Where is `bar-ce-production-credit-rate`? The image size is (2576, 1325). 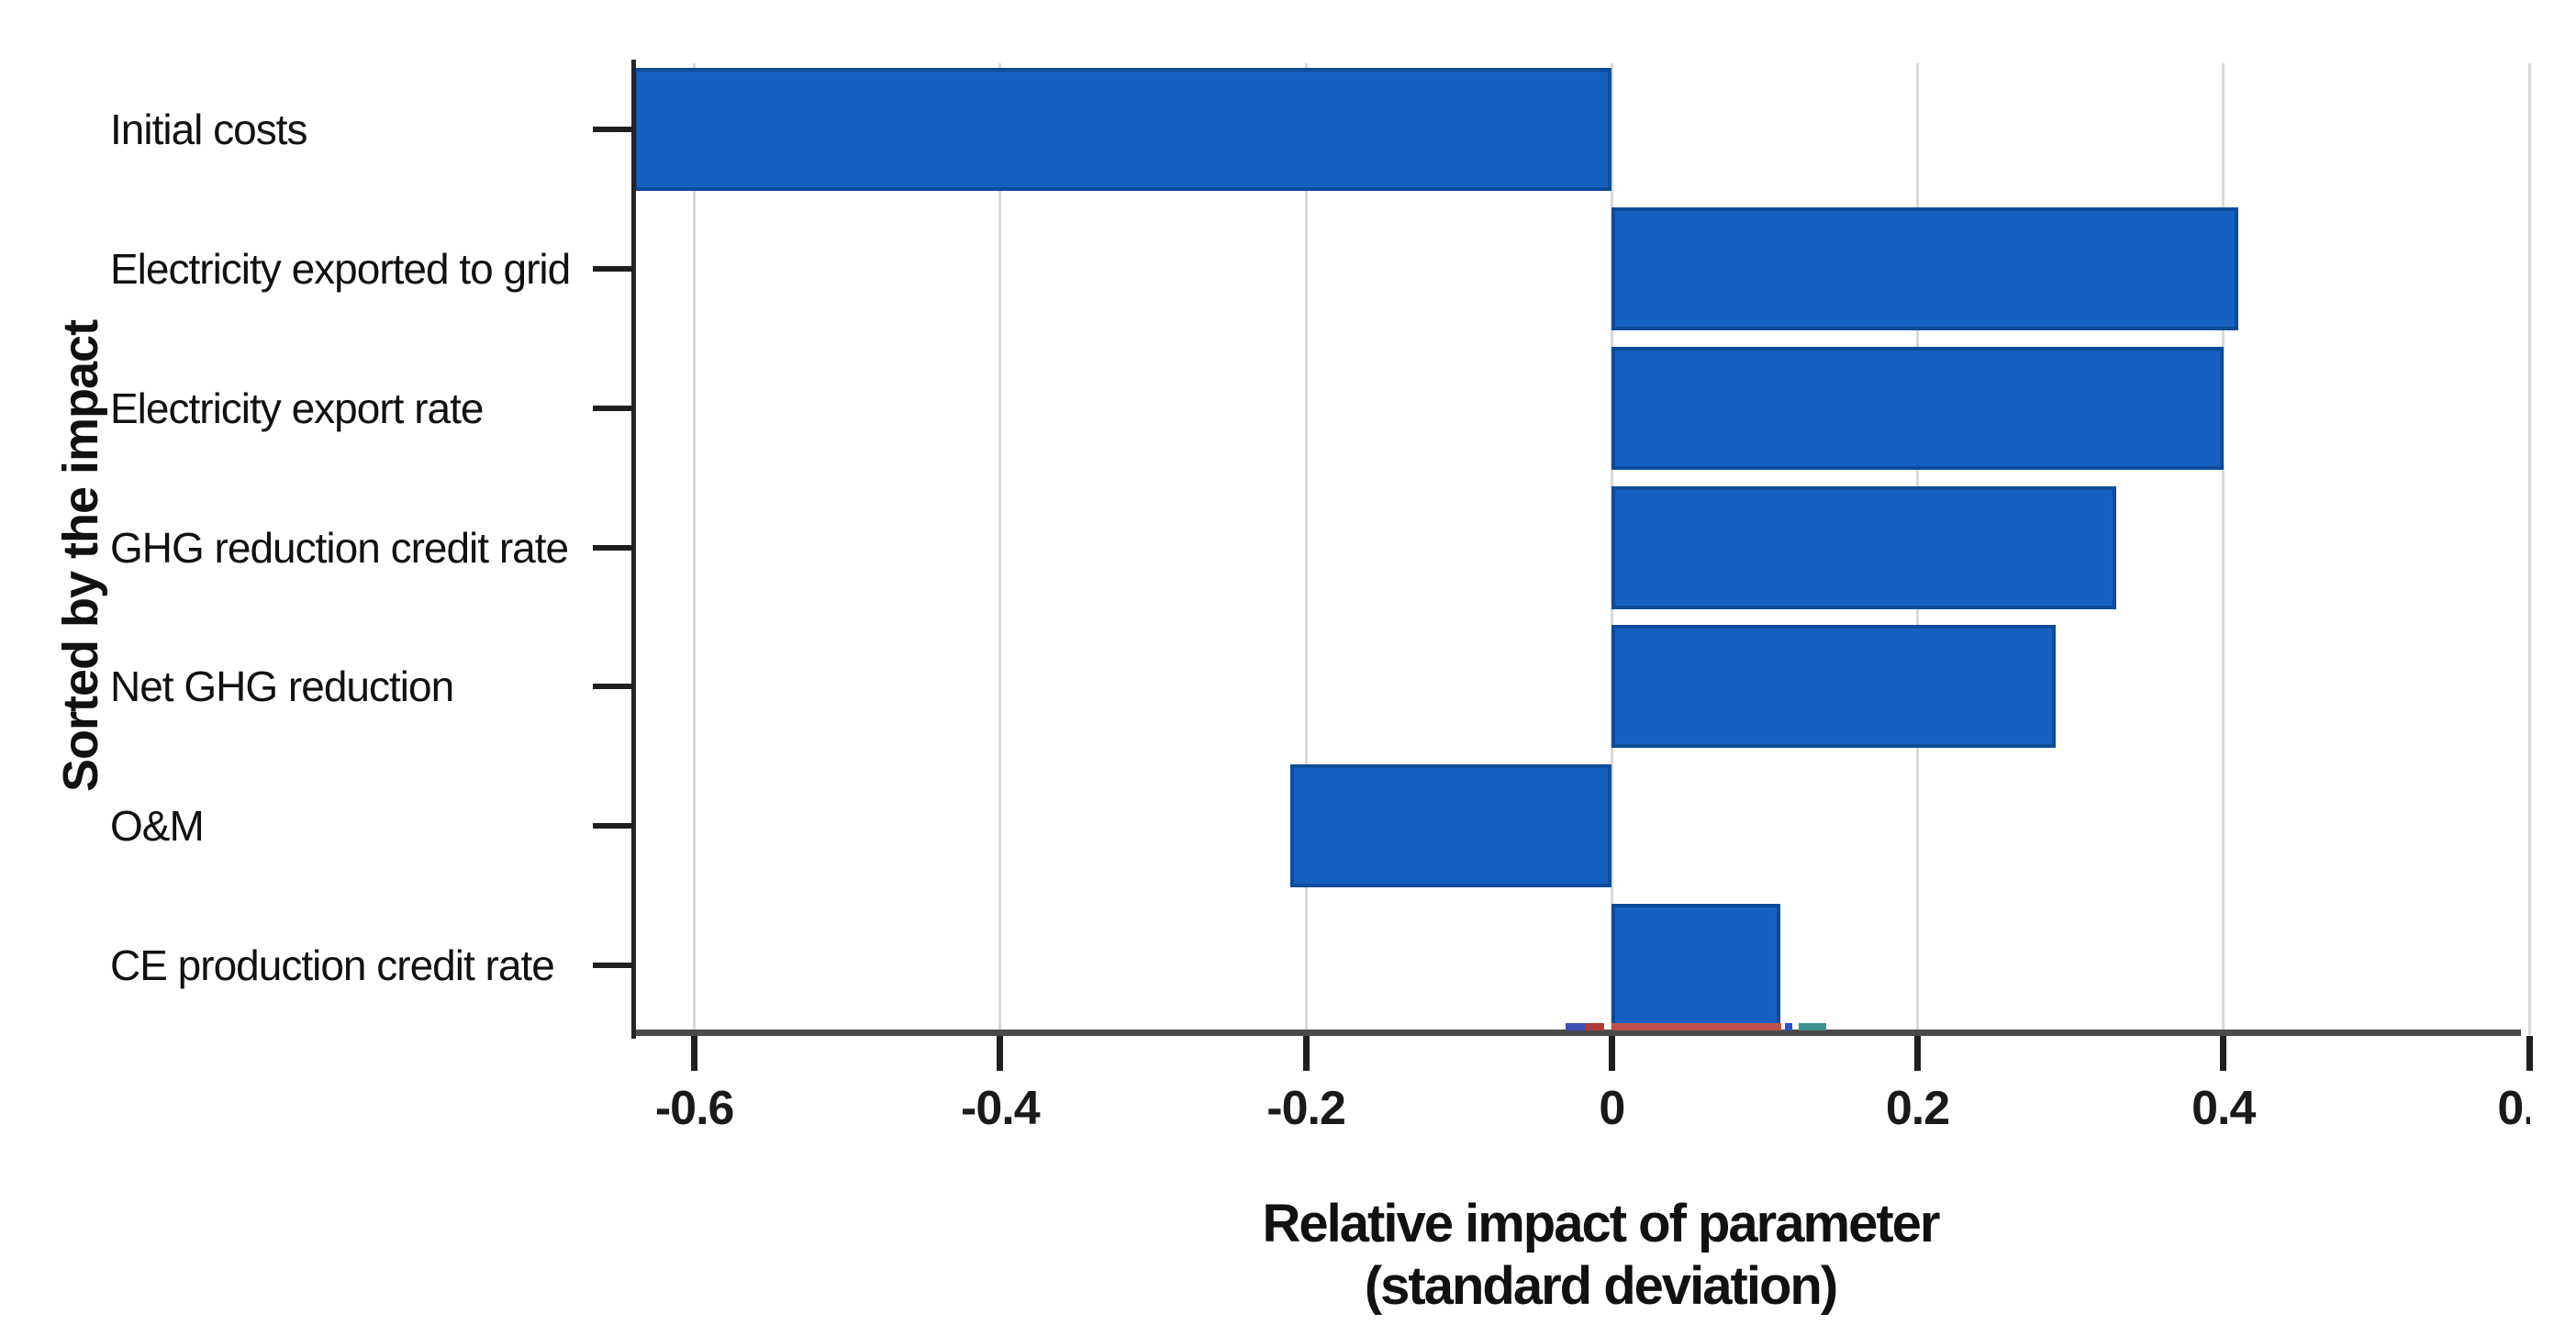
bar-ce-production-credit-rate is located at coordinates (1696, 966).